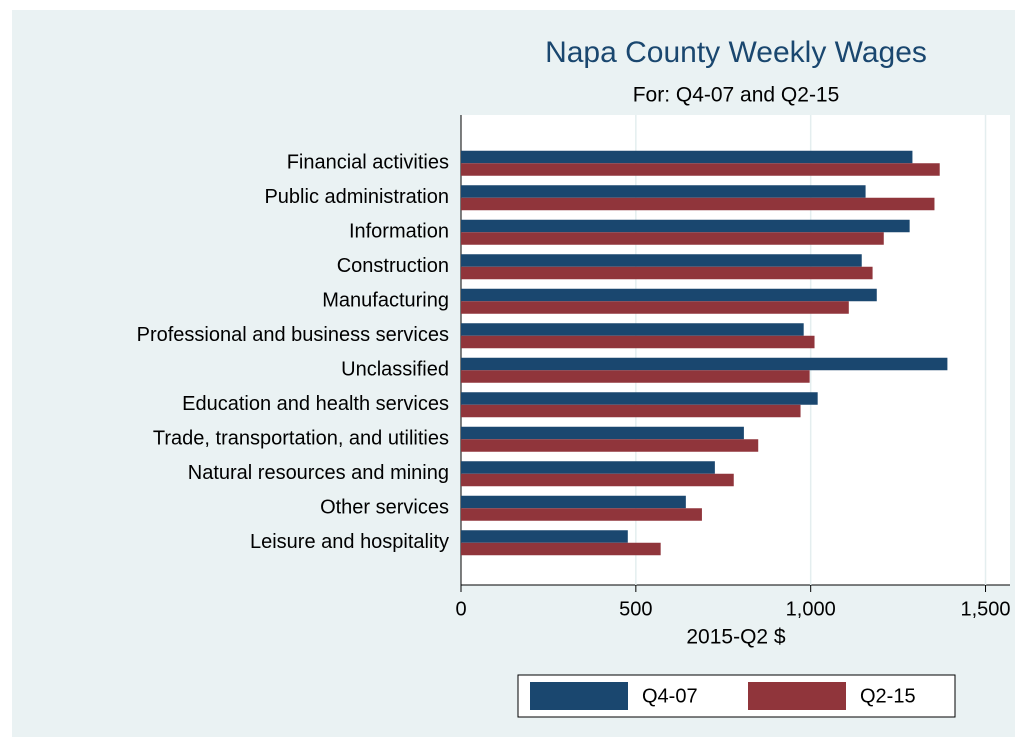 The height and width of the screenshot is (748, 1027). What do you see at coordinates (368, 163) in the screenshot?
I see `y-tick-label: Financial activities` at bounding box center [368, 163].